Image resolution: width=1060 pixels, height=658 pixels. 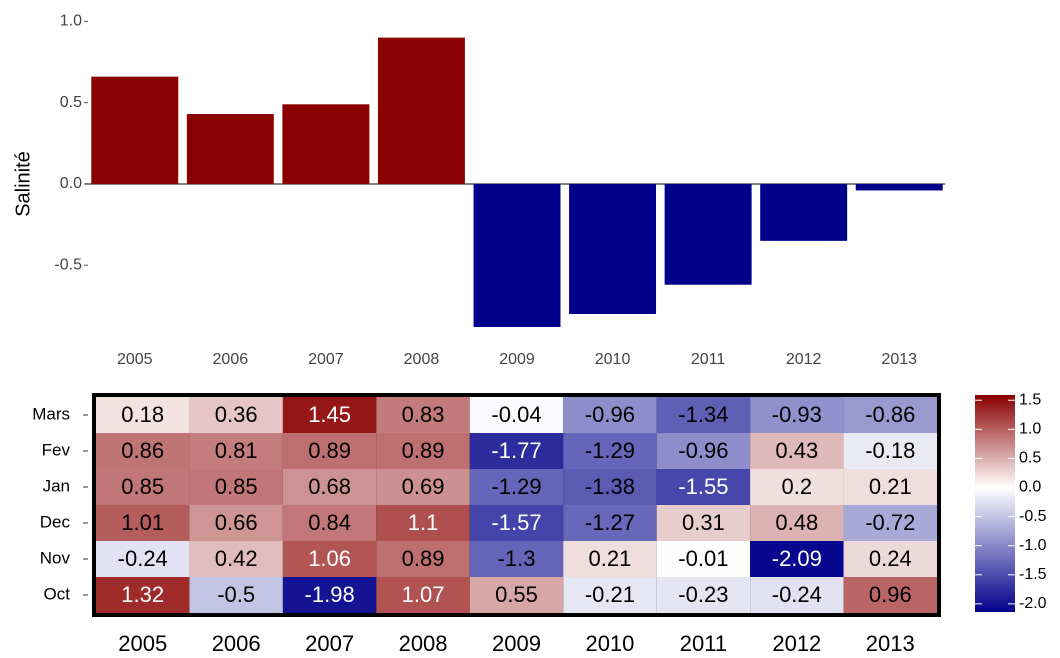 What do you see at coordinates (71, 102) in the screenshot?
I see `y-tick-label: 0.5` at bounding box center [71, 102].